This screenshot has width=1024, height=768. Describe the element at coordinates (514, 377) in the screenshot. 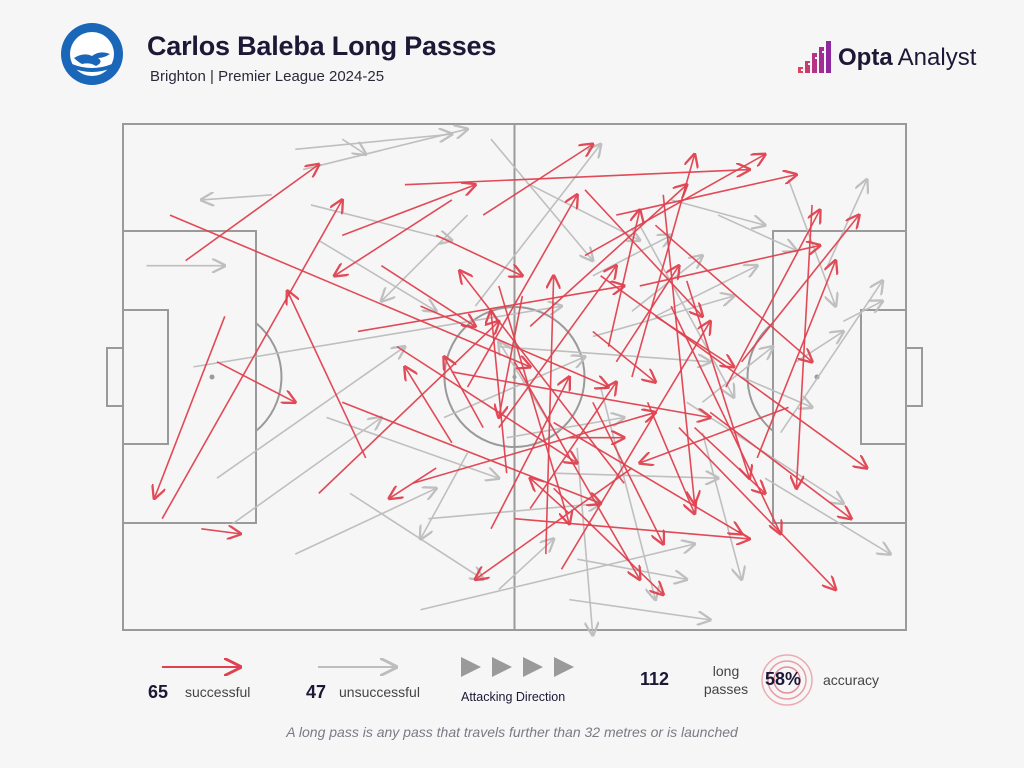

I see `centre-spot` at that location.